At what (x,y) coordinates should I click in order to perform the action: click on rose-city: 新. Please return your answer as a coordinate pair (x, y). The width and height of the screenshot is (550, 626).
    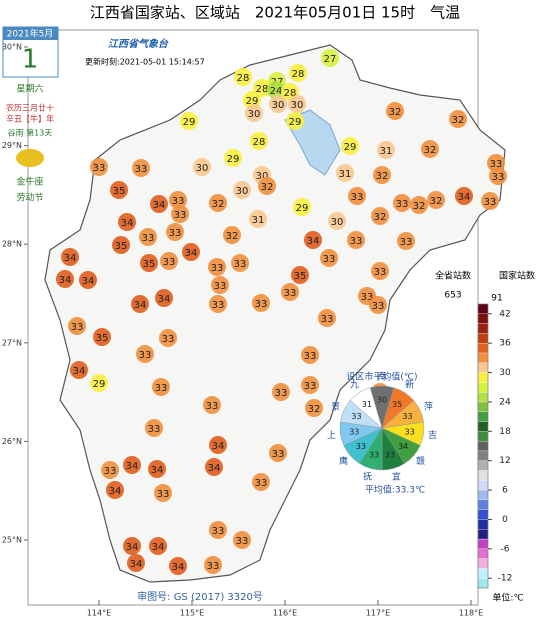
    Looking at the image, I should click on (409, 385).